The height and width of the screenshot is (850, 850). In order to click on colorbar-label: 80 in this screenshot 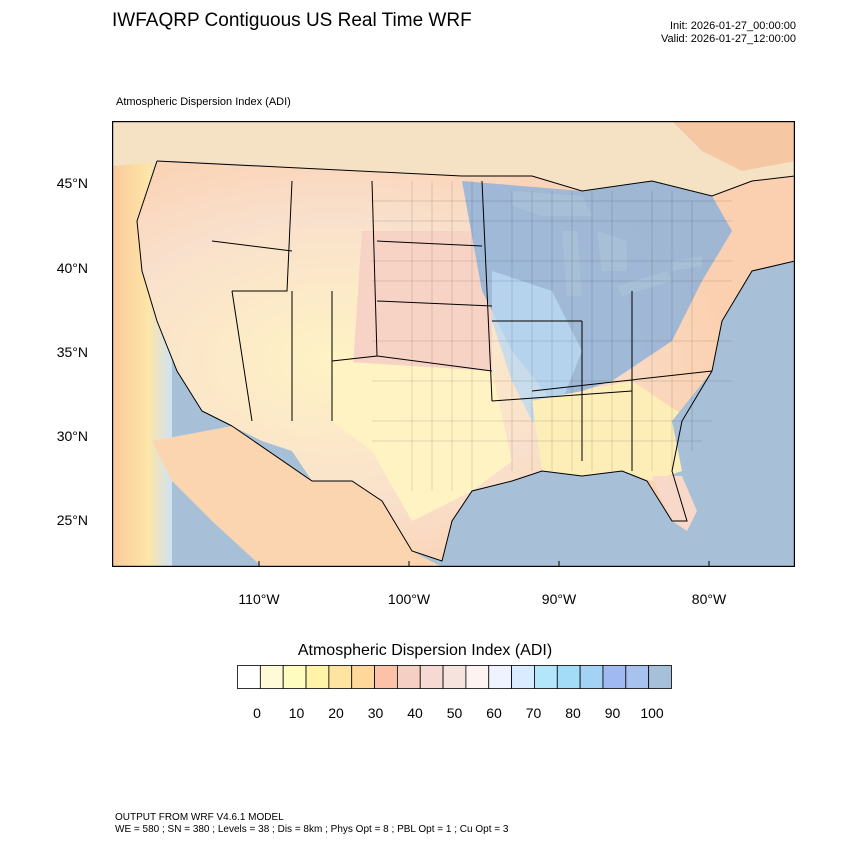, I will do `click(573, 713)`.